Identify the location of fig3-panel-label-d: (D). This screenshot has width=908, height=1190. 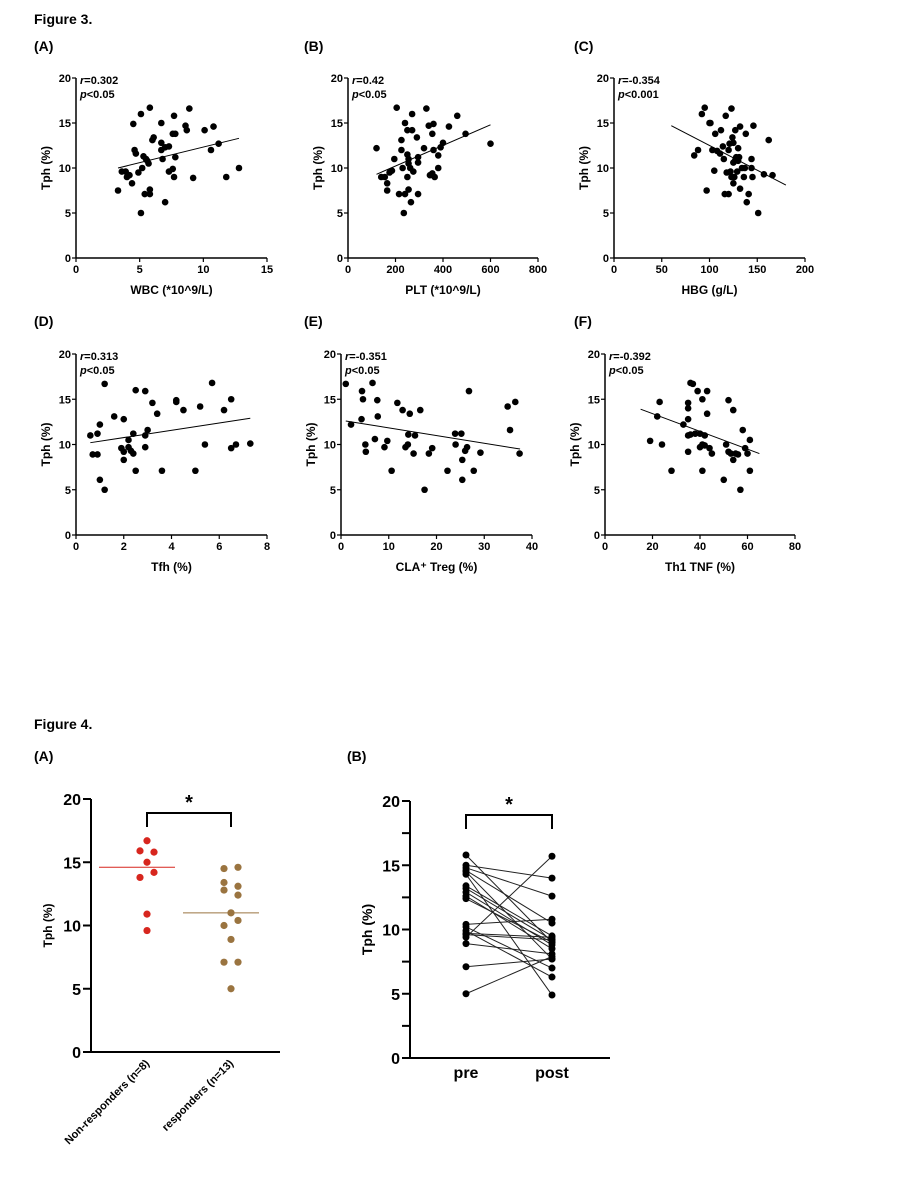
(44, 321).